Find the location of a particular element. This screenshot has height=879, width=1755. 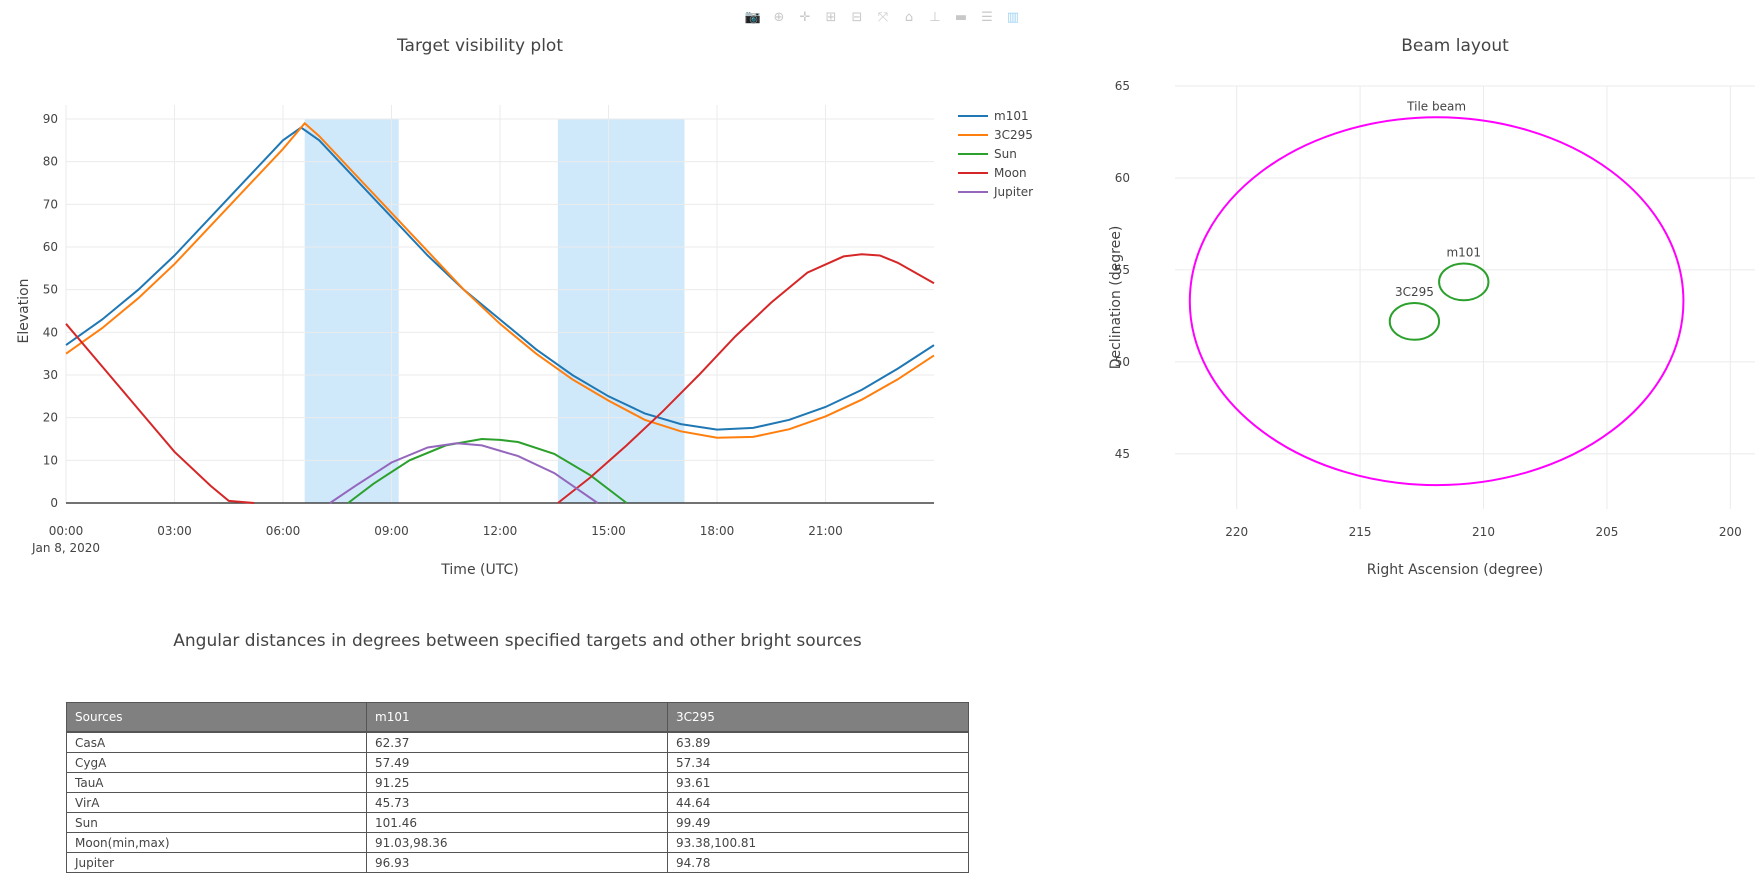

distance-value-cell: 99.49 is located at coordinates (818, 822).